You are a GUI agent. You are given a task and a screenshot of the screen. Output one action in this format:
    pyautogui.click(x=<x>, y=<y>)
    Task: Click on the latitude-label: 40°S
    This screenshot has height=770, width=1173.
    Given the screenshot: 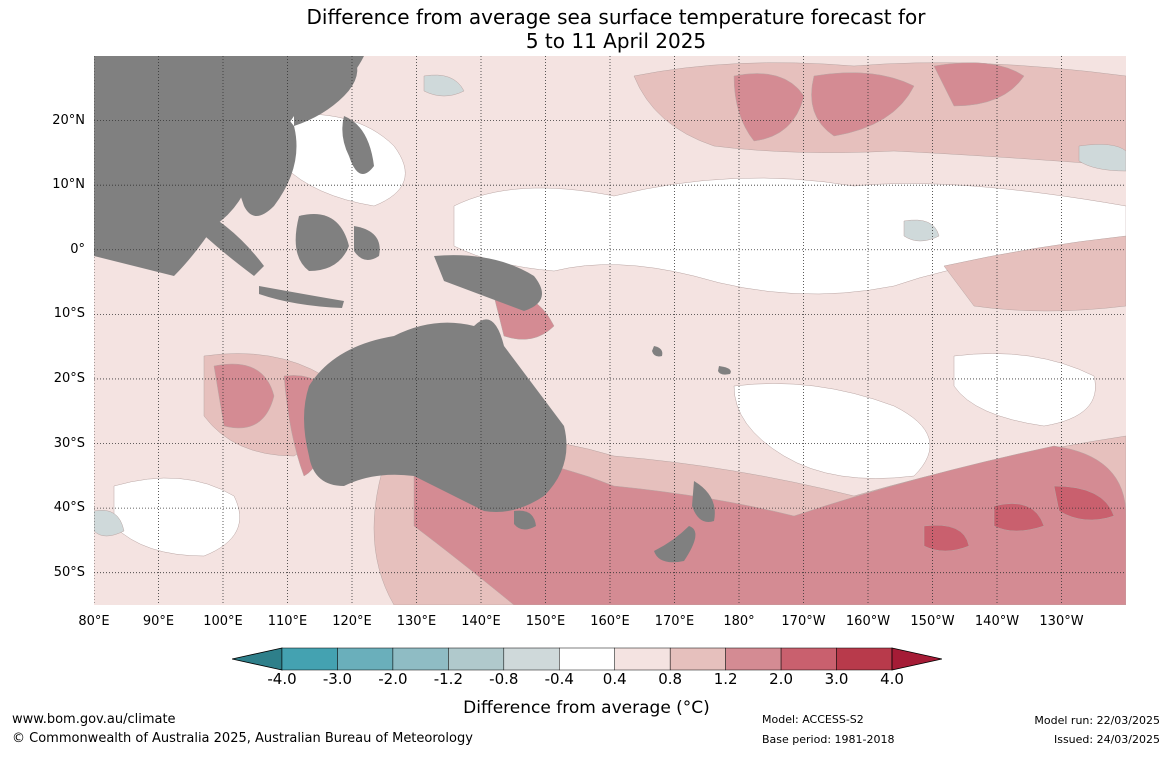 What is the action you would take?
    pyautogui.click(x=69, y=508)
    